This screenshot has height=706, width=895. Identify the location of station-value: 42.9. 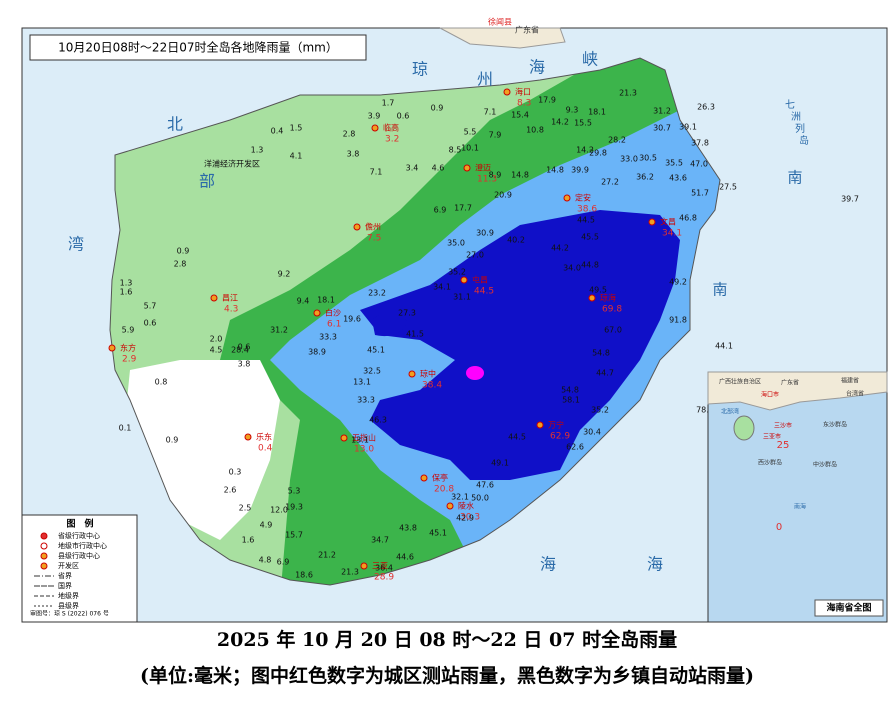
(465, 518).